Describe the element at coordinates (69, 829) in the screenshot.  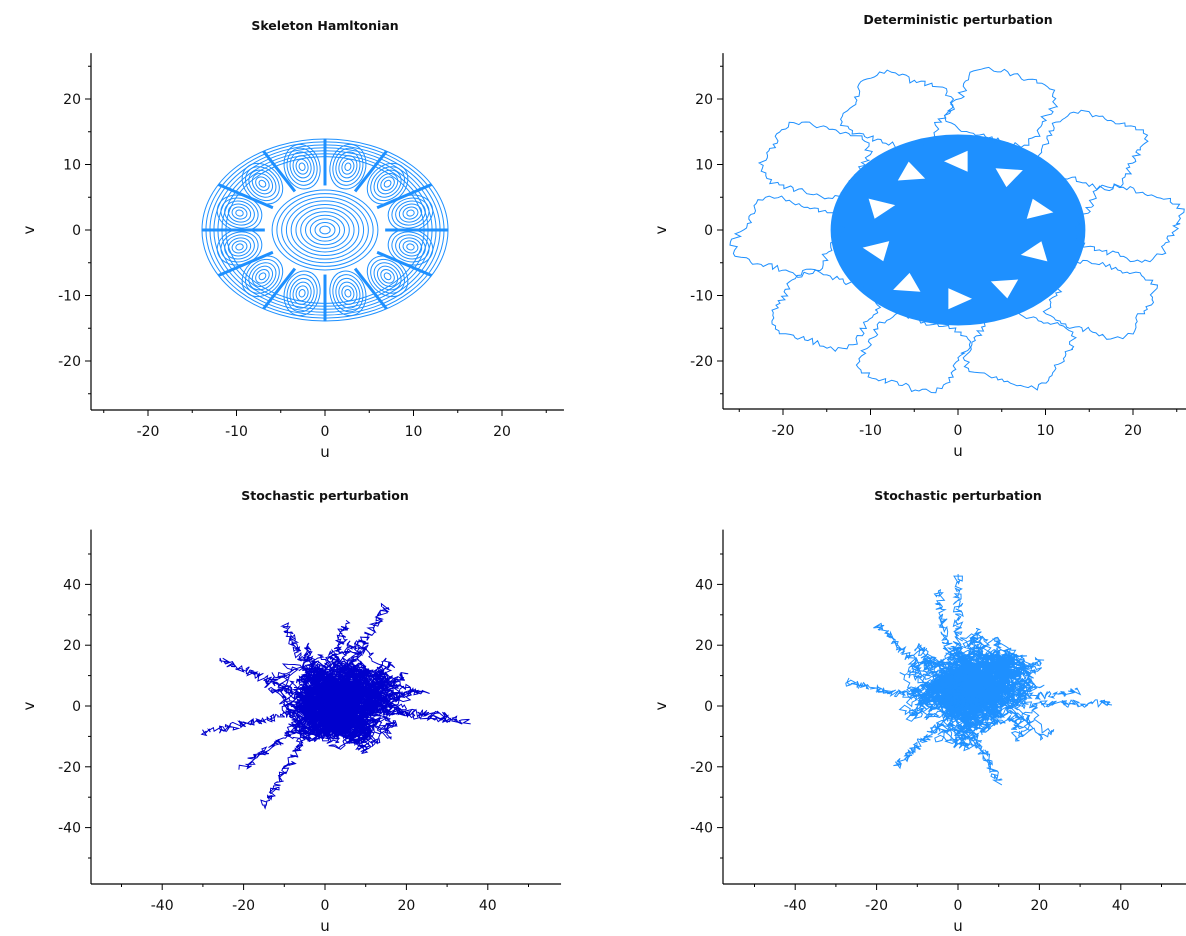
I see `y-tick-label: -40` at that location.